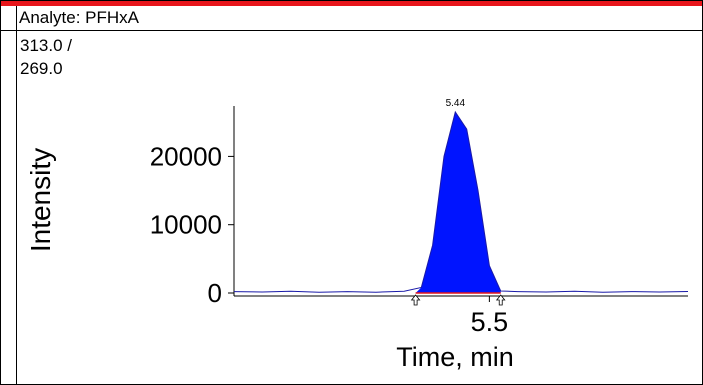 The height and width of the screenshot is (385, 703). Describe the element at coordinates (79, 17) in the screenshot. I see `analyte-label: Analyte: PFHxA` at that location.